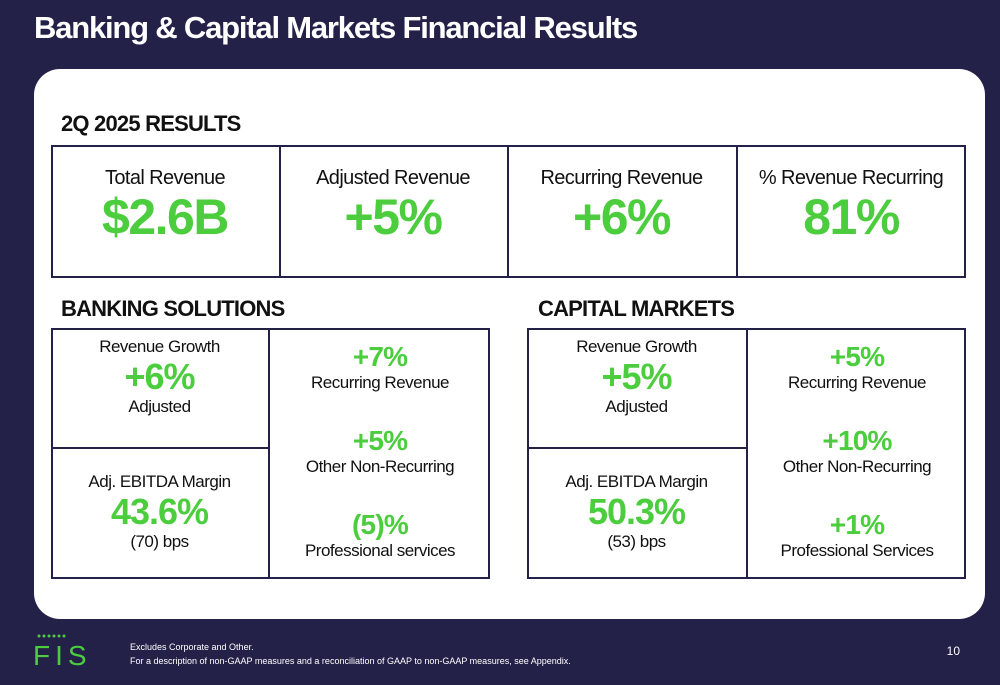 The height and width of the screenshot is (685, 1000). What do you see at coordinates (165, 217) in the screenshot?
I see `kpi-value: $2.6B` at bounding box center [165, 217].